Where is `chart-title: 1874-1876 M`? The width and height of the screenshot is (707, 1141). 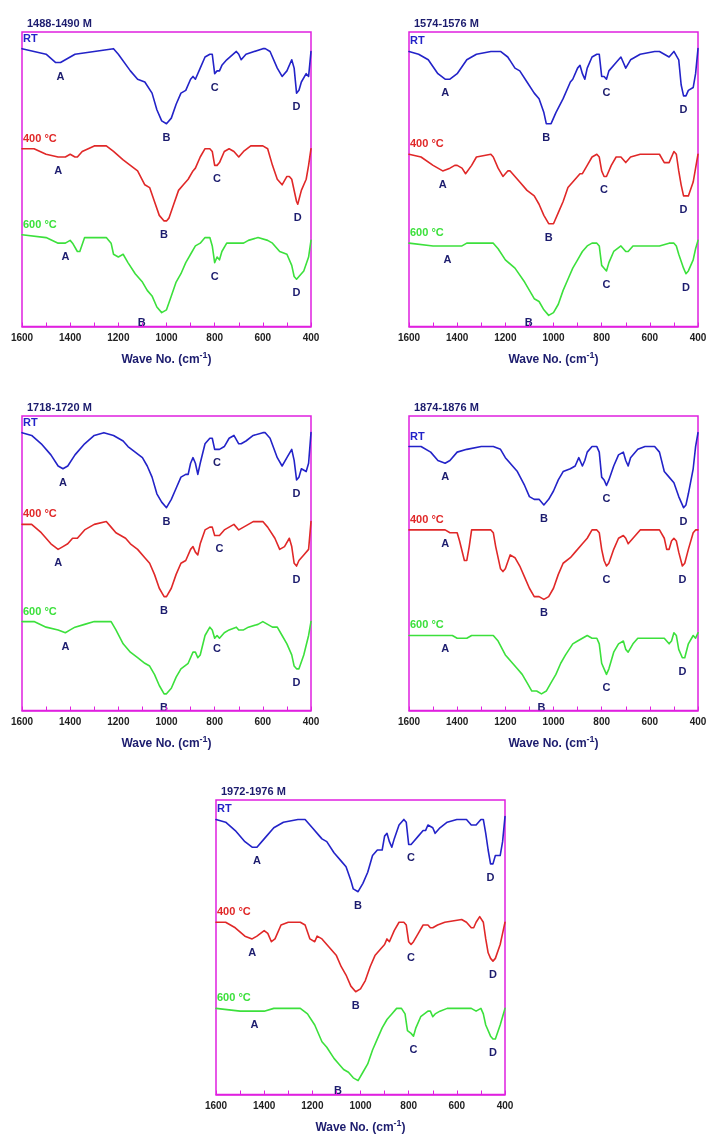 chart-title: 1874-1876 M is located at coordinates (446, 406).